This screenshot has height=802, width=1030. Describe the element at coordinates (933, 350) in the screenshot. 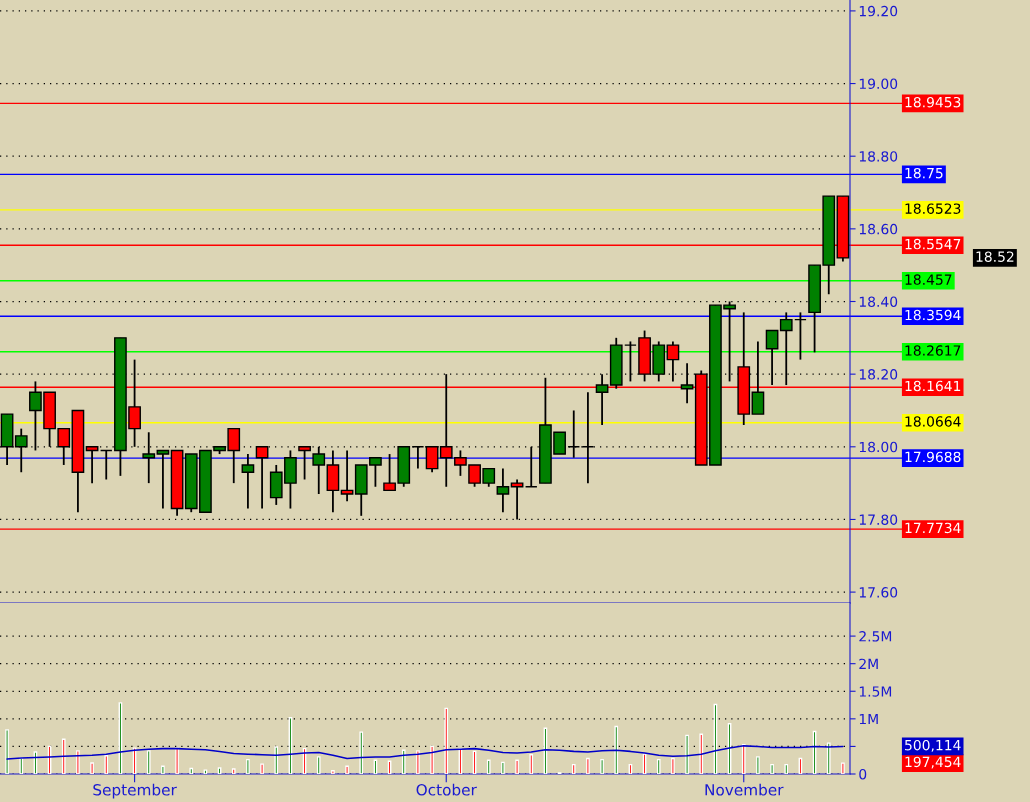

I see `ref-line-label: 18.2617` at that location.